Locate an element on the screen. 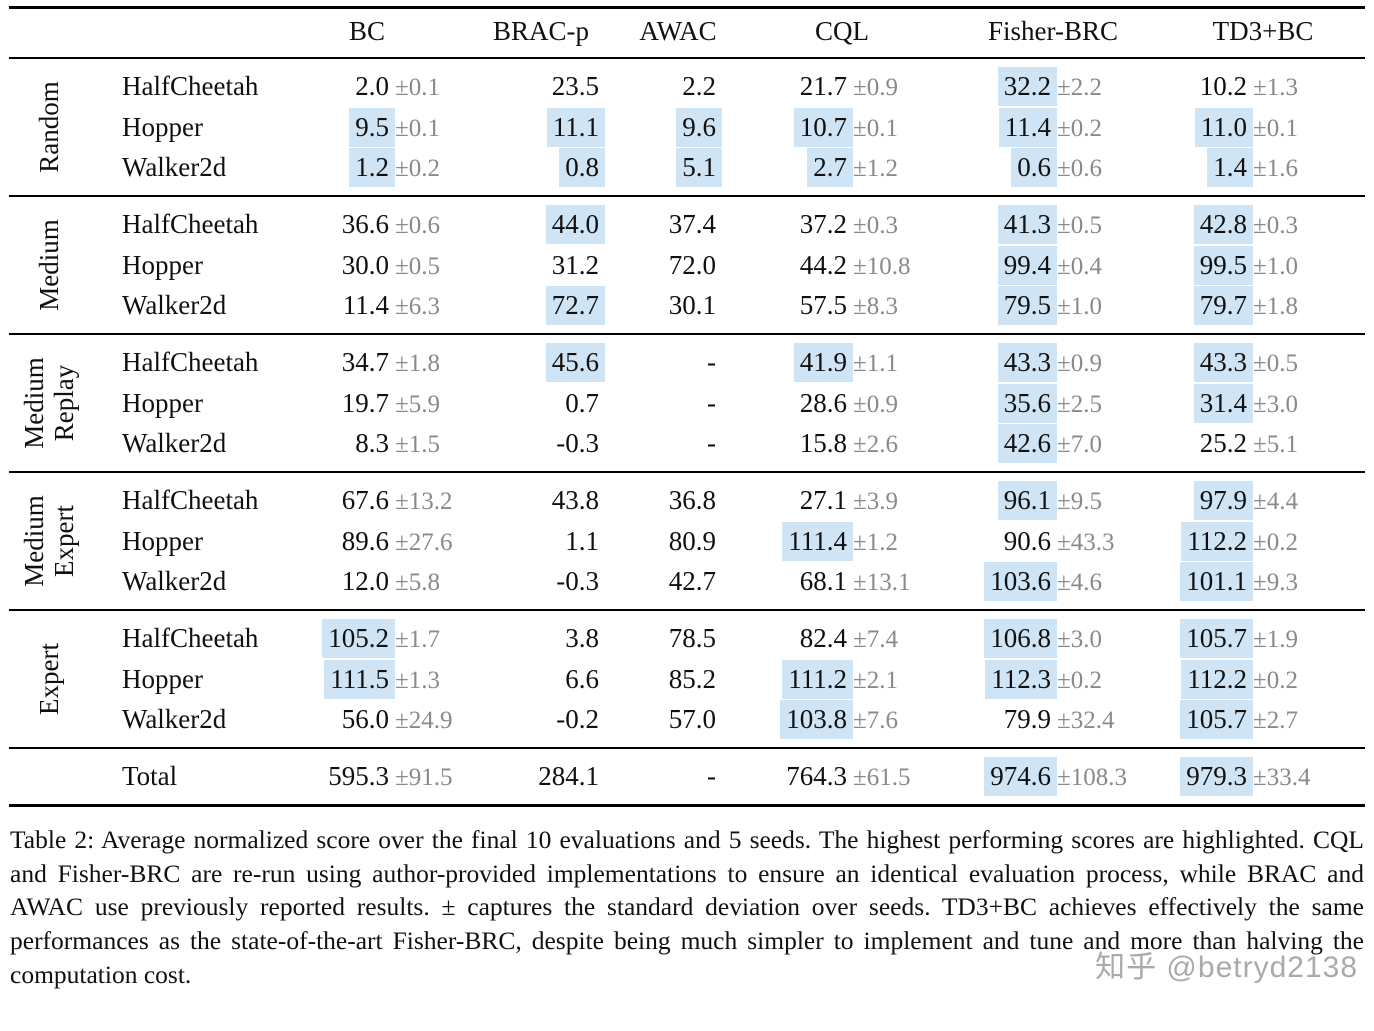 The image size is (1374, 1031). score-cell: 79.5 ±1.0 is located at coordinates (1053, 310).